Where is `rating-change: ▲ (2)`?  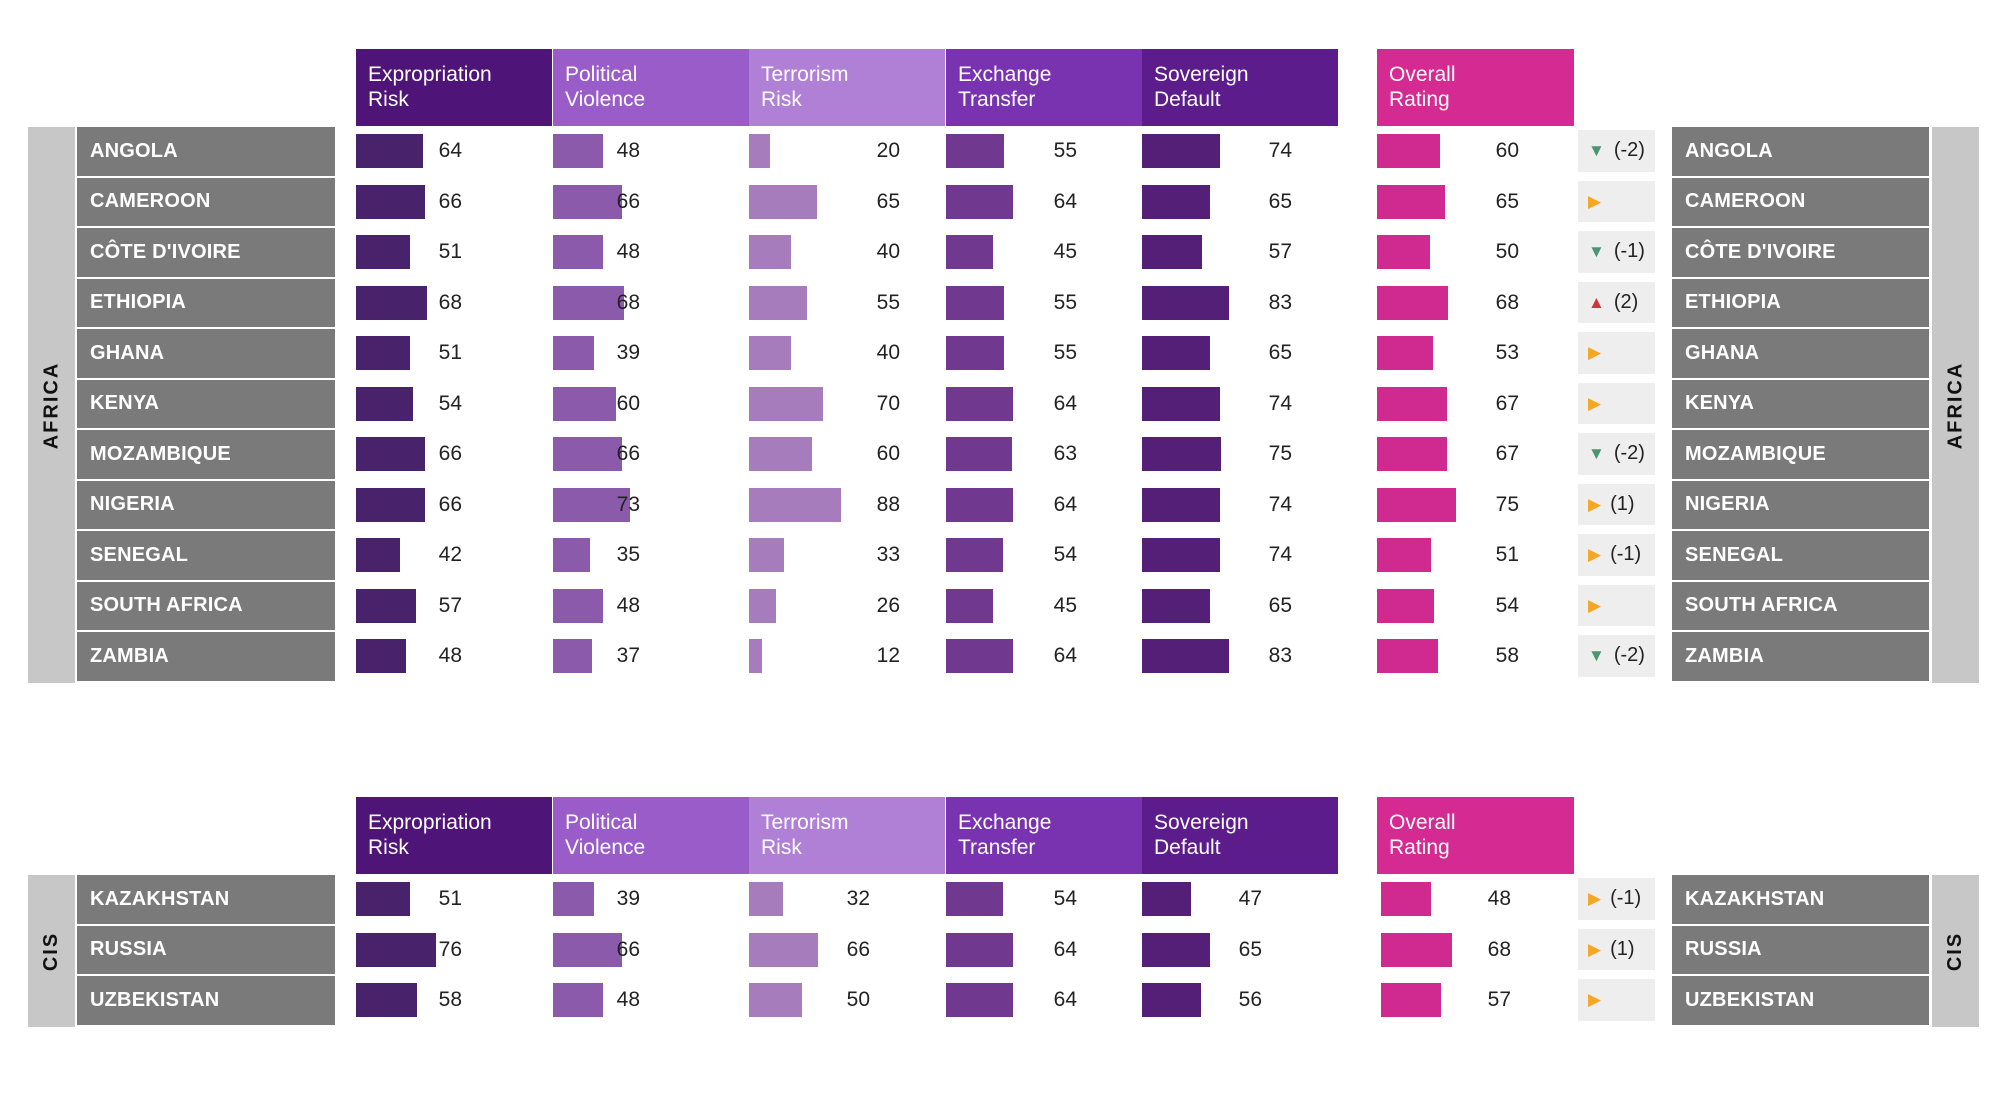 rating-change: ▲ (2) is located at coordinates (1616, 302).